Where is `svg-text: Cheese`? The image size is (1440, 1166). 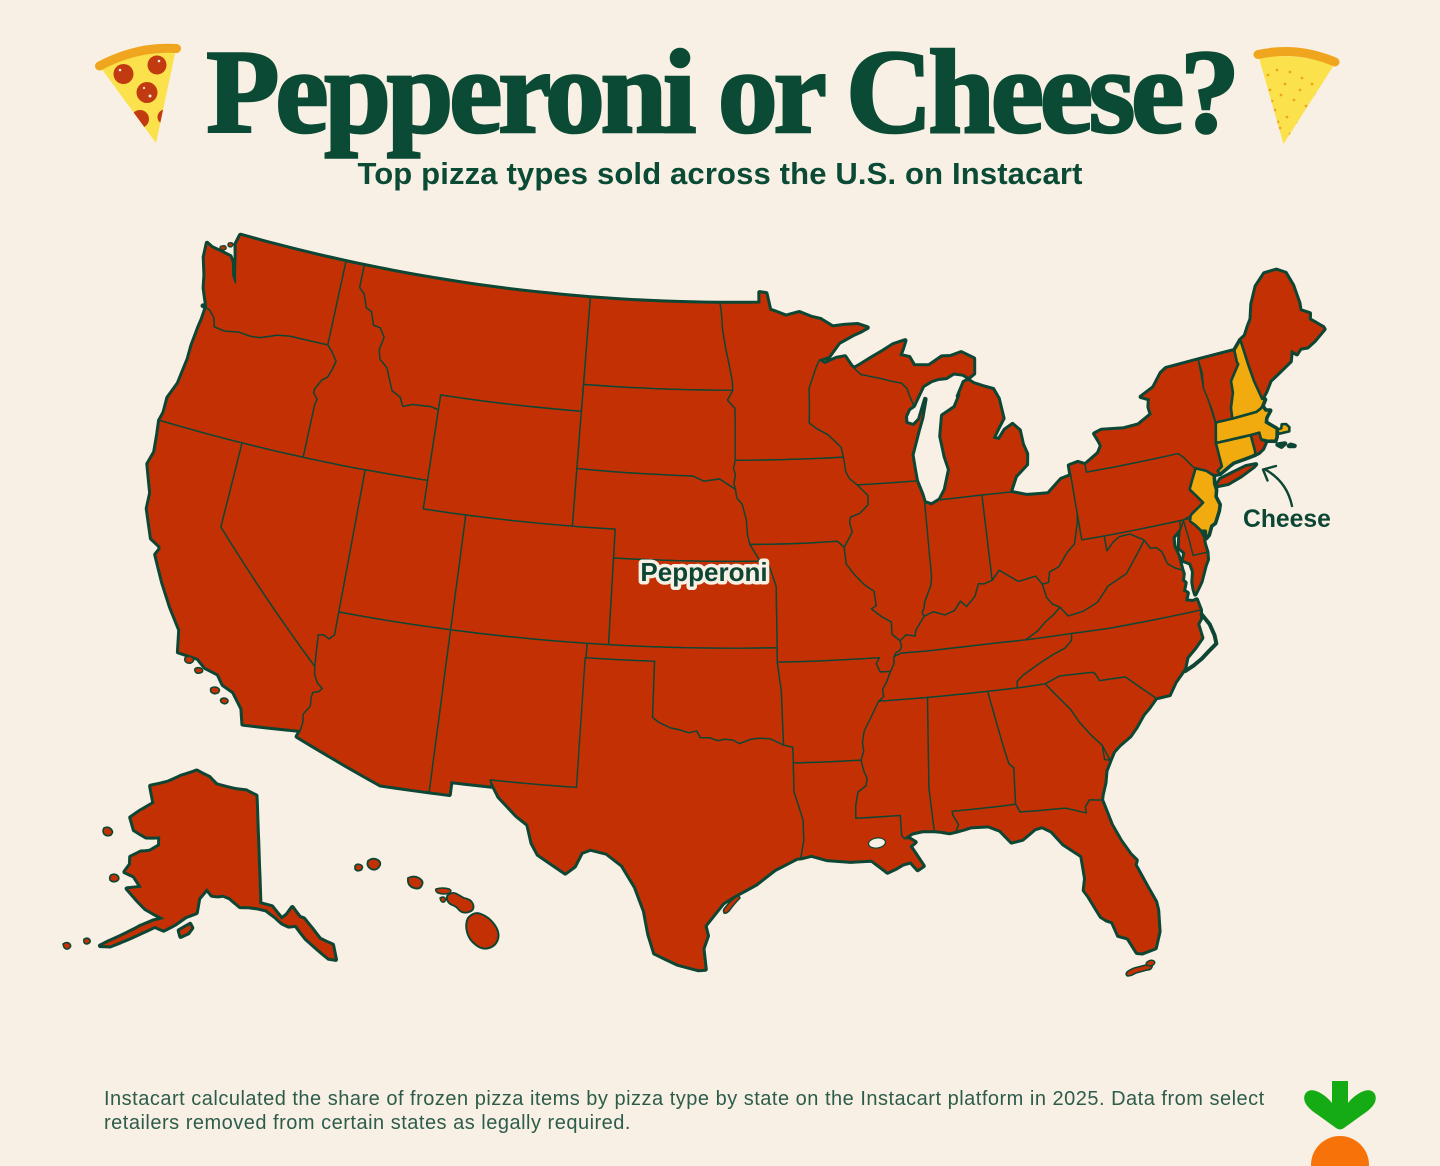 svg-text: Cheese is located at coordinates (1287, 519).